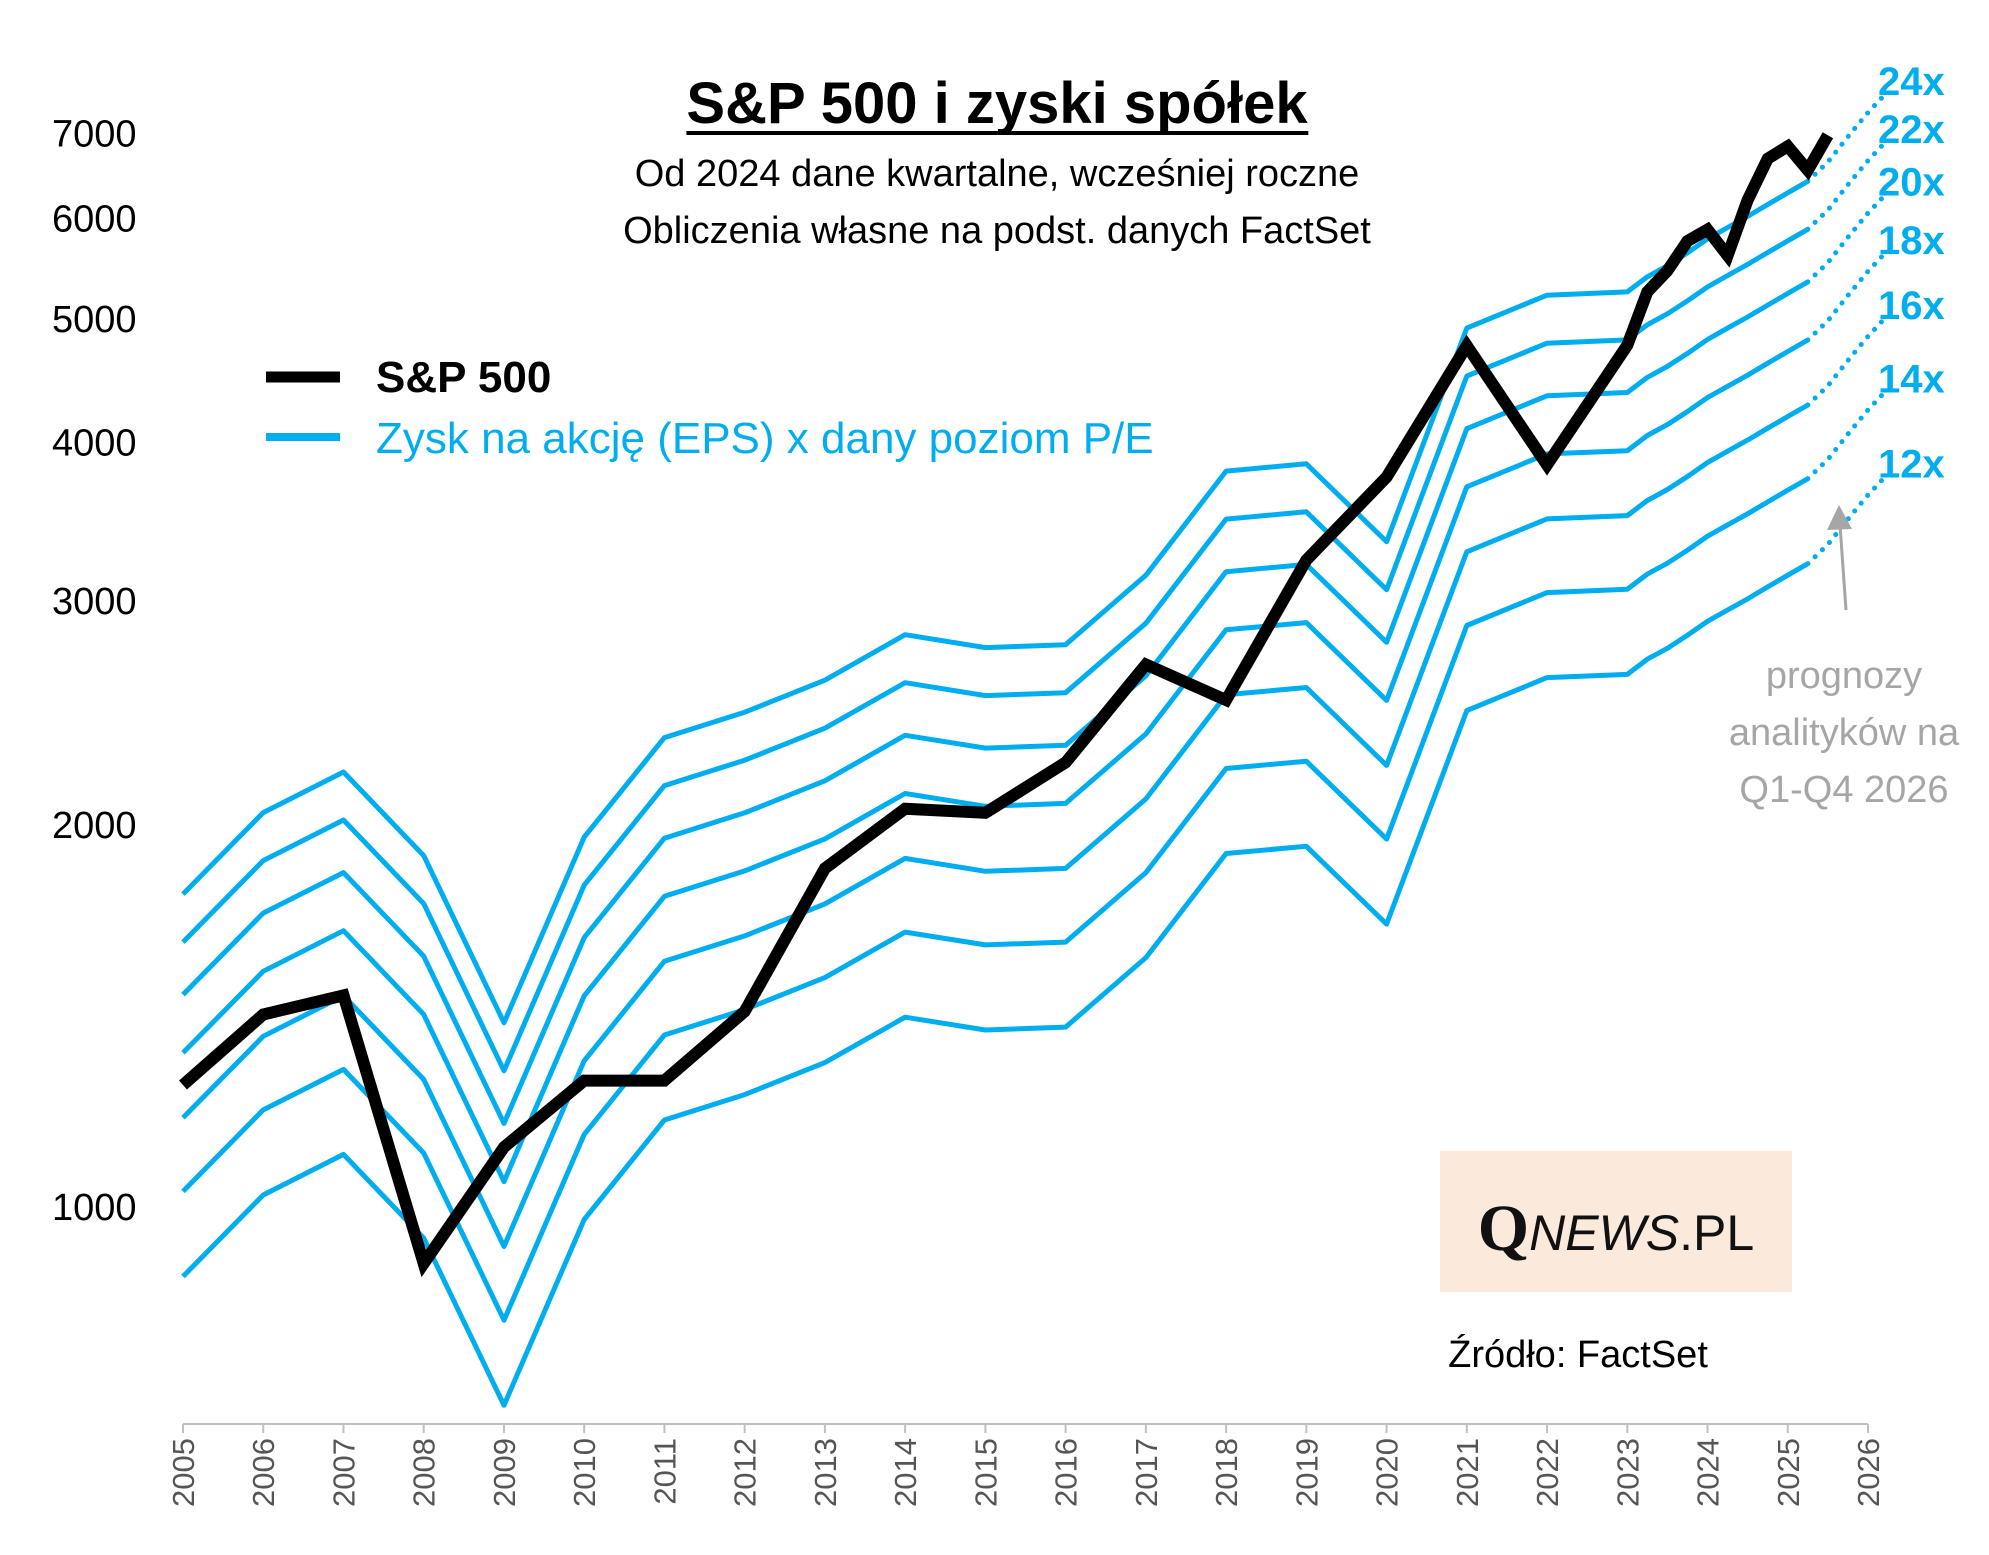 The image size is (1989, 1555). I want to click on eps-forecast-line-20x, so click(1848, 237).